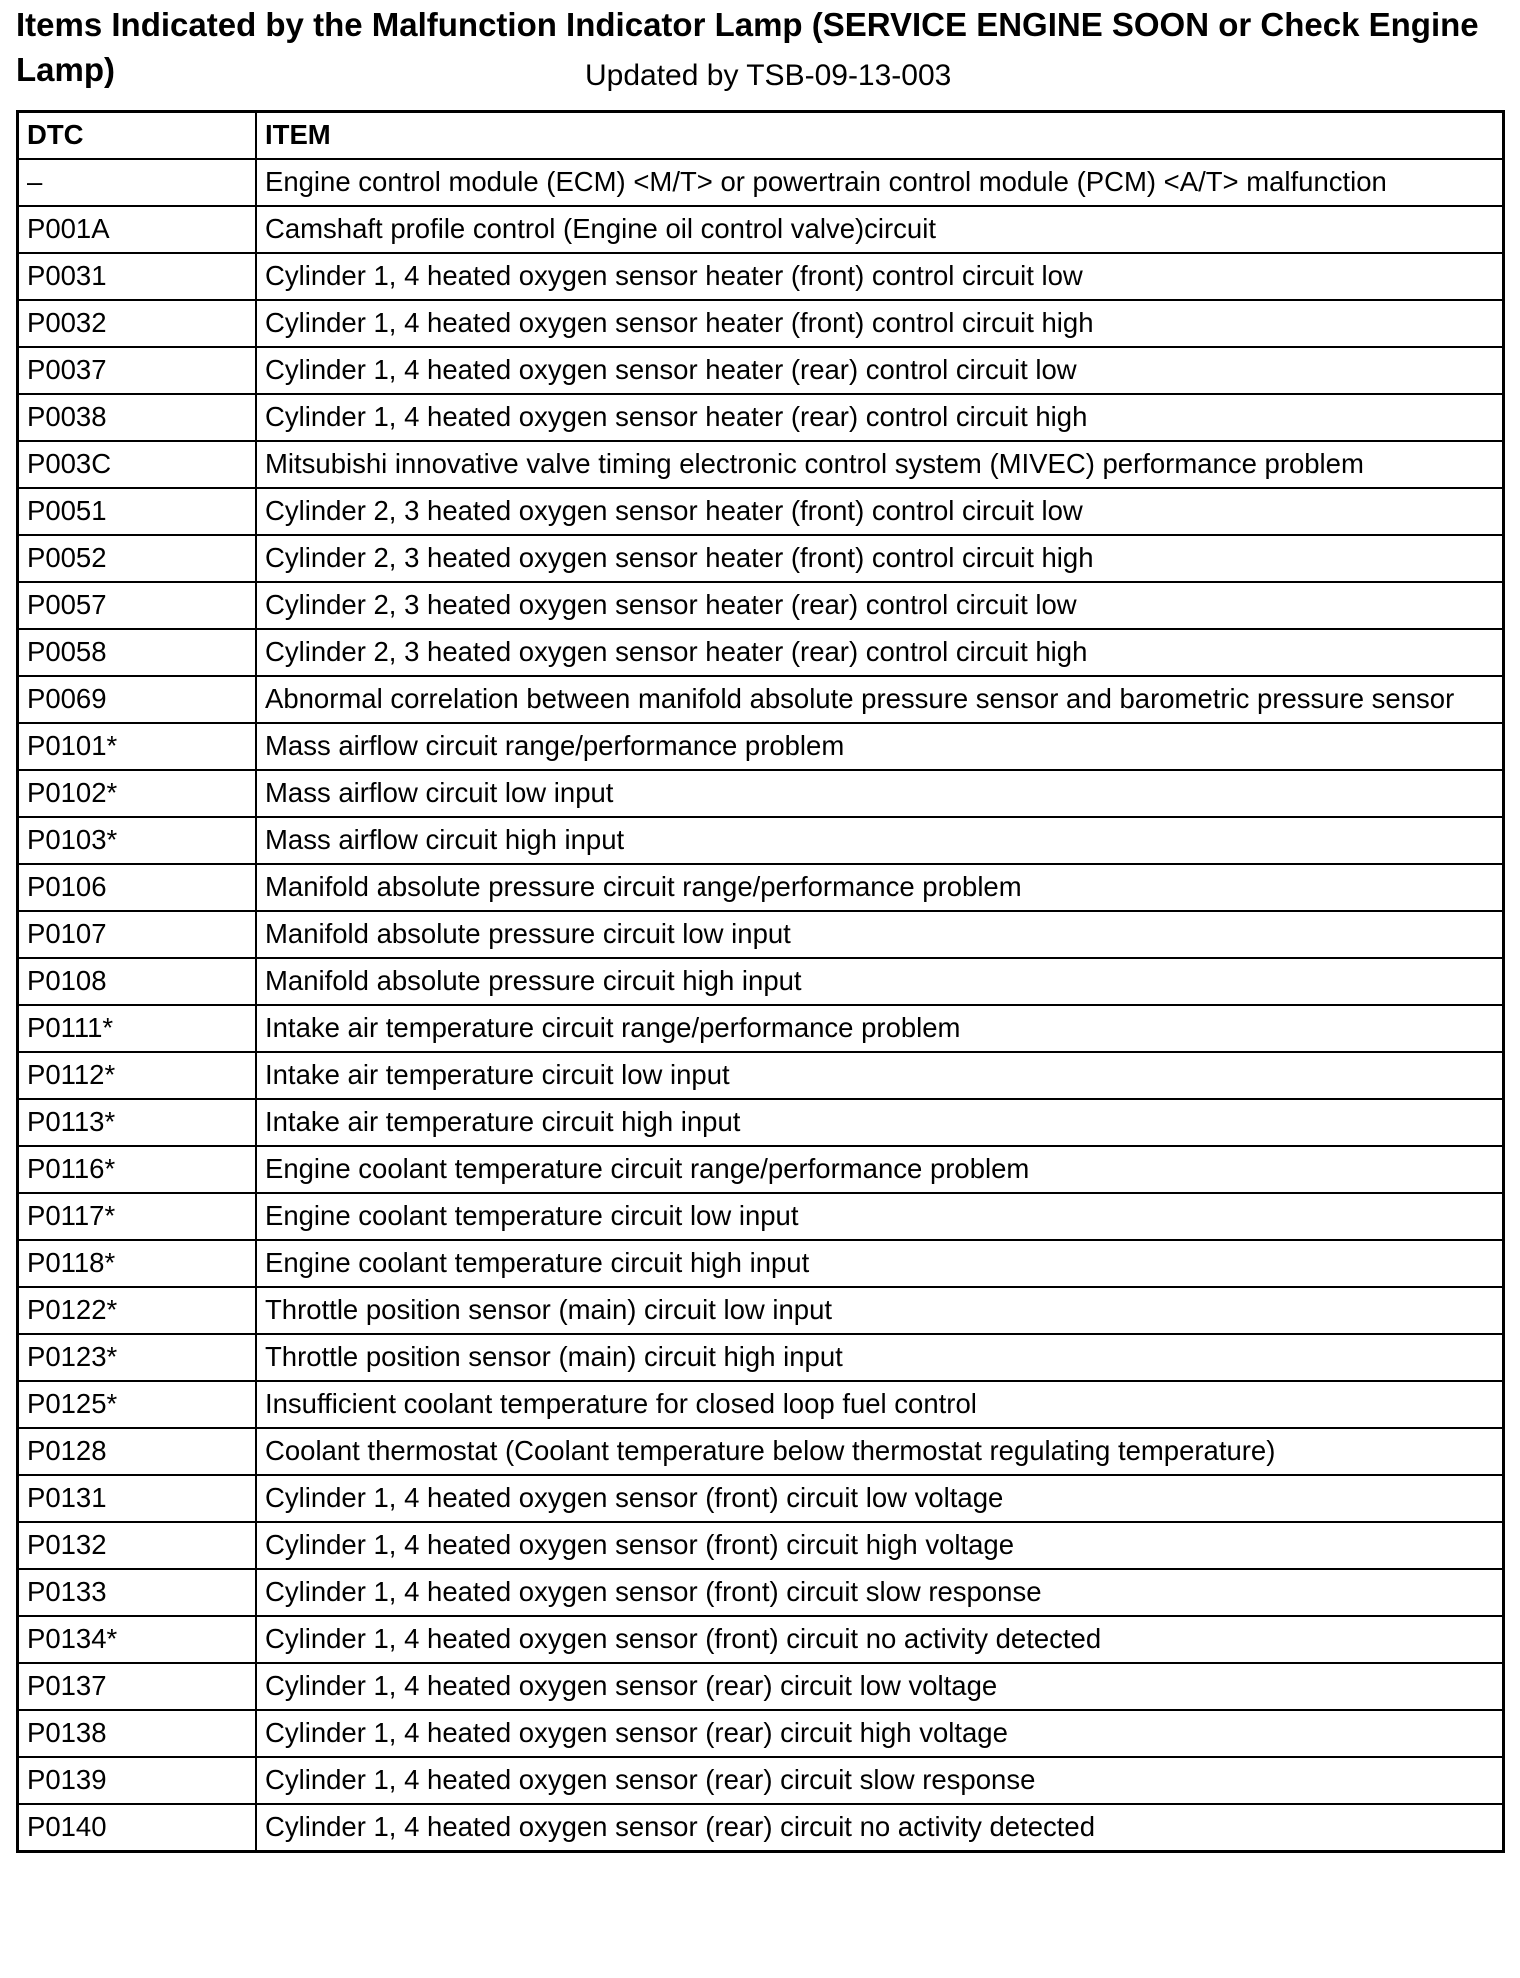 The image size is (1520, 1978). Describe the element at coordinates (136, 1592) in the screenshot. I see `dtc-code: P0133` at that location.